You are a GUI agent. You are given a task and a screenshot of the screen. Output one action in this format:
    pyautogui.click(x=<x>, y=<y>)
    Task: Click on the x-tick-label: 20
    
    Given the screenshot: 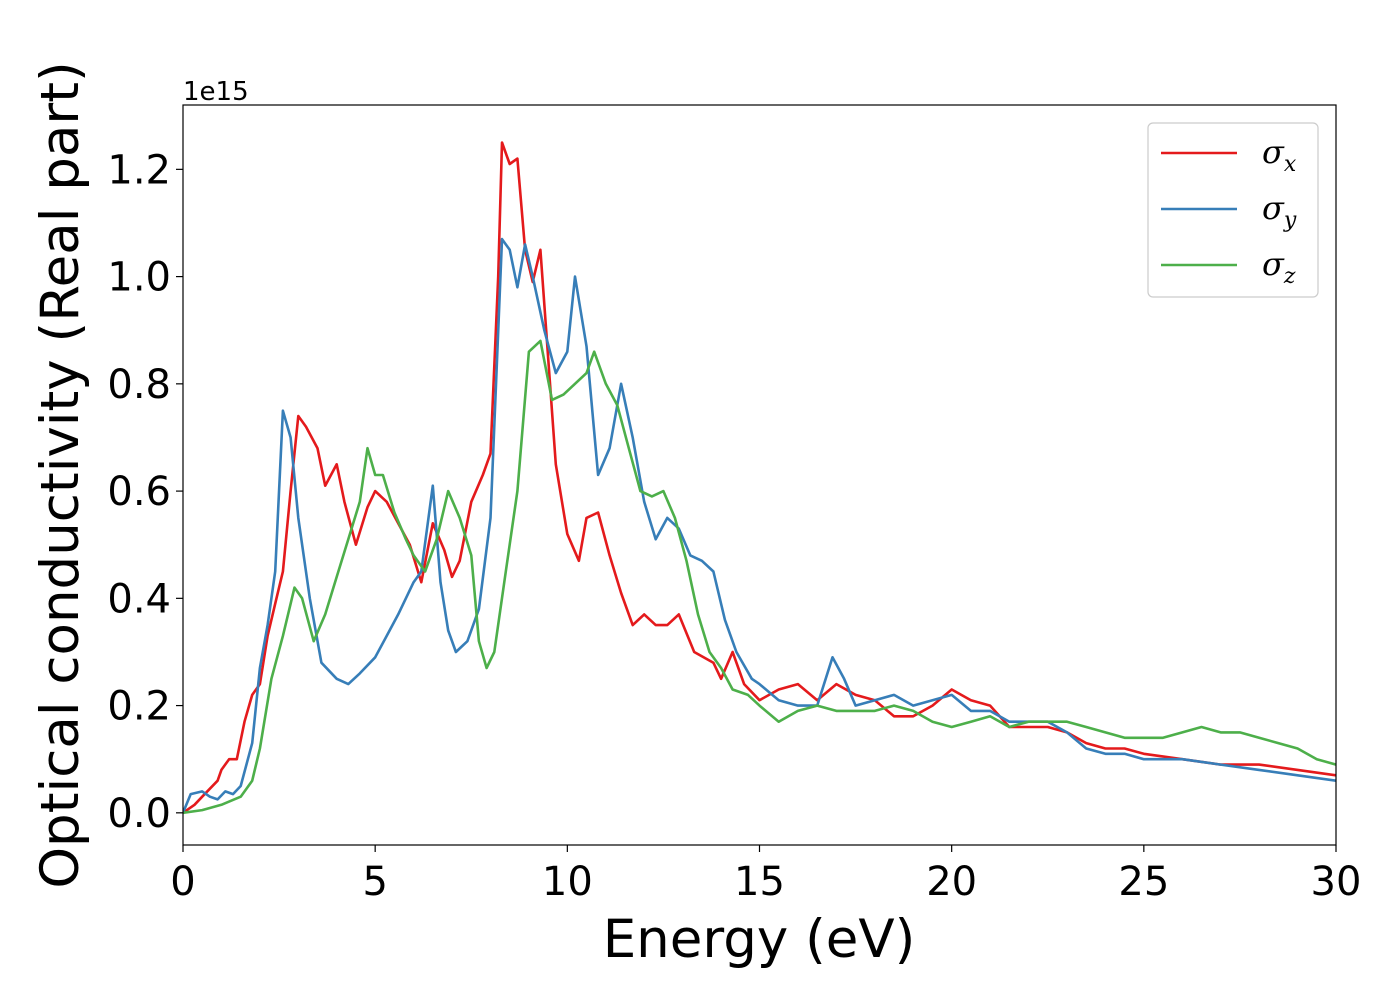 What is the action you would take?
    pyautogui.click(x=951, y=882)
    